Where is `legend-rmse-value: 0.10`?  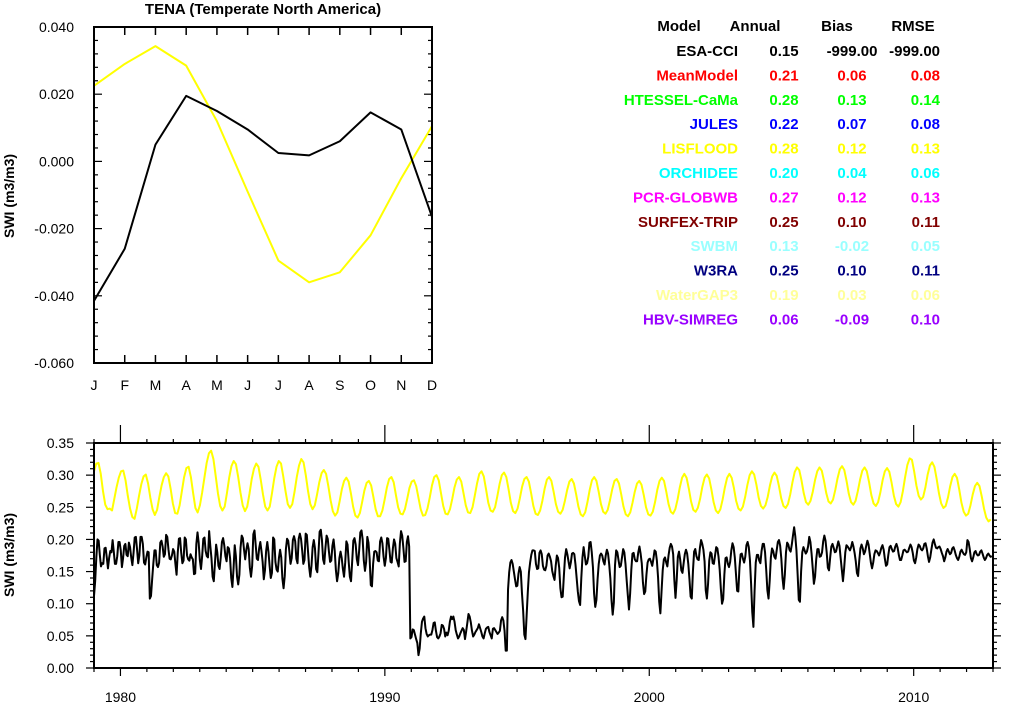 legend-rmse-value: 0.10 is located at coordinates (925, 319).